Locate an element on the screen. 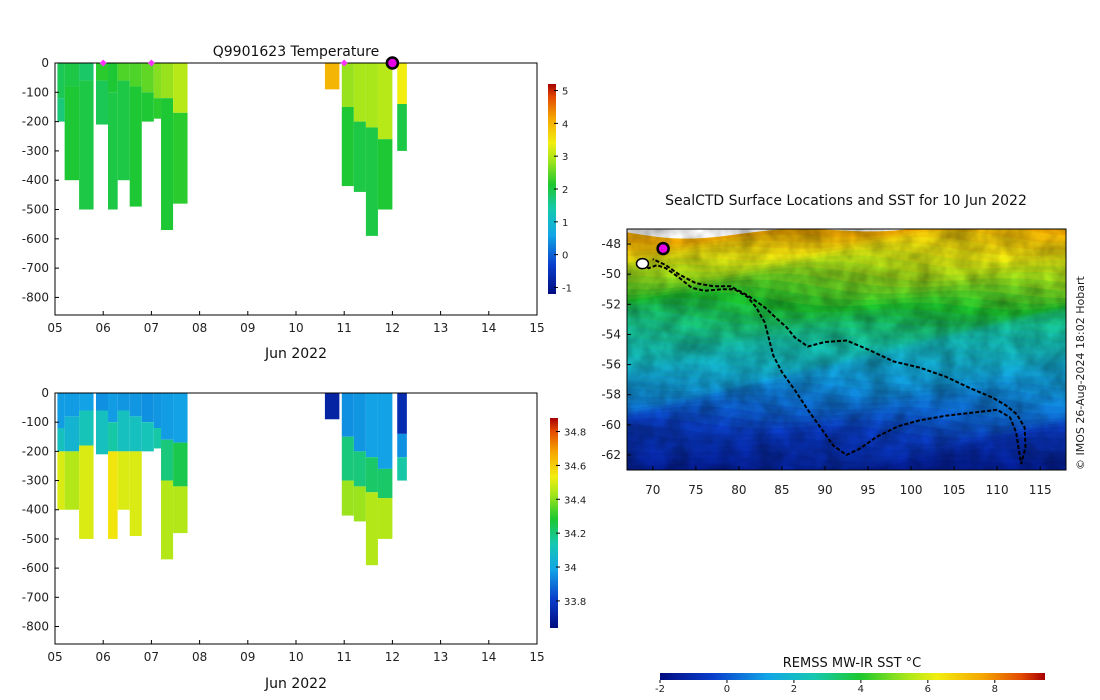 This screenshot has width=1100, height=700. surface-marker is located at coordinates (344, 63).